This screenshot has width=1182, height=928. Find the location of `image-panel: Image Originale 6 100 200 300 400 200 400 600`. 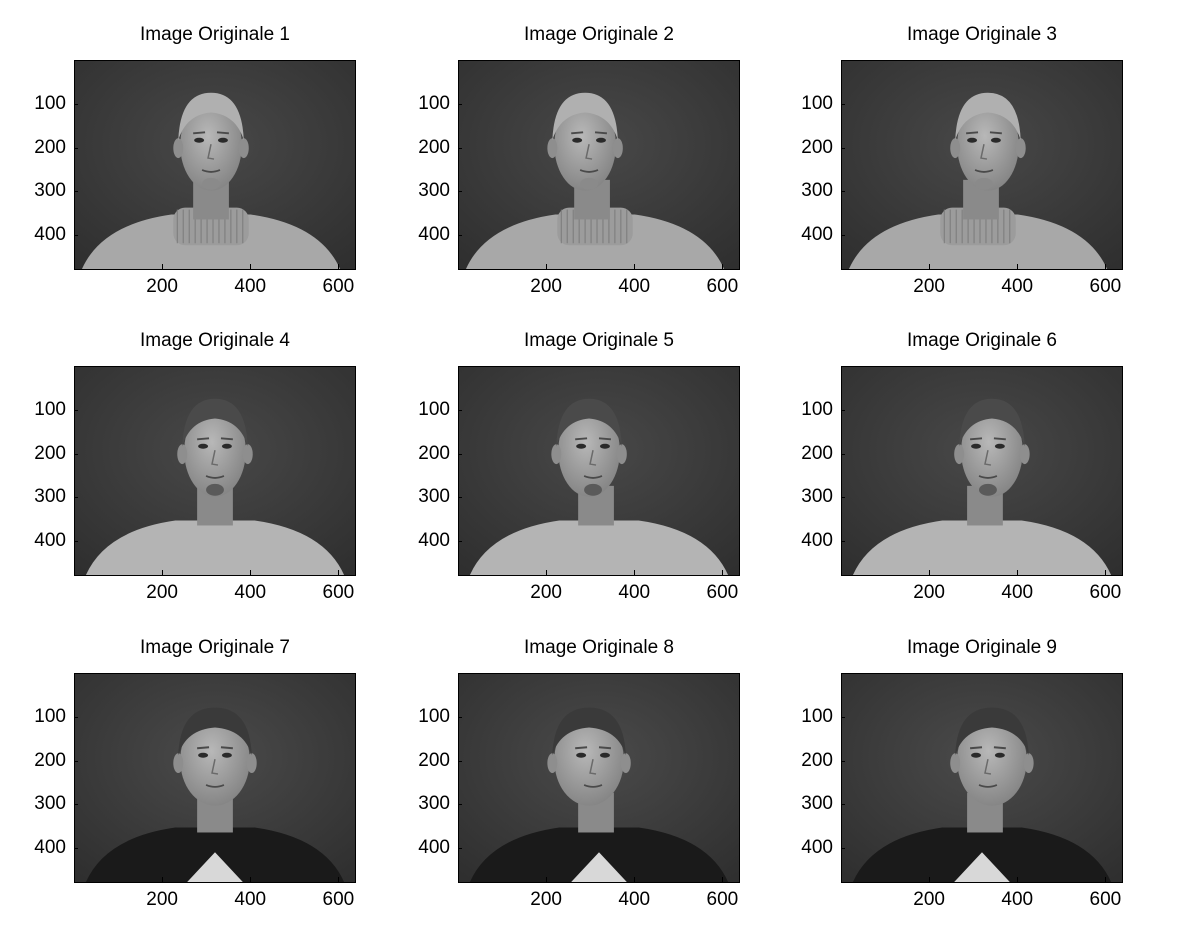

image-panel: Image Originale 6 100 200 300 400 200 400 600 is located at coordinates (971, 463).